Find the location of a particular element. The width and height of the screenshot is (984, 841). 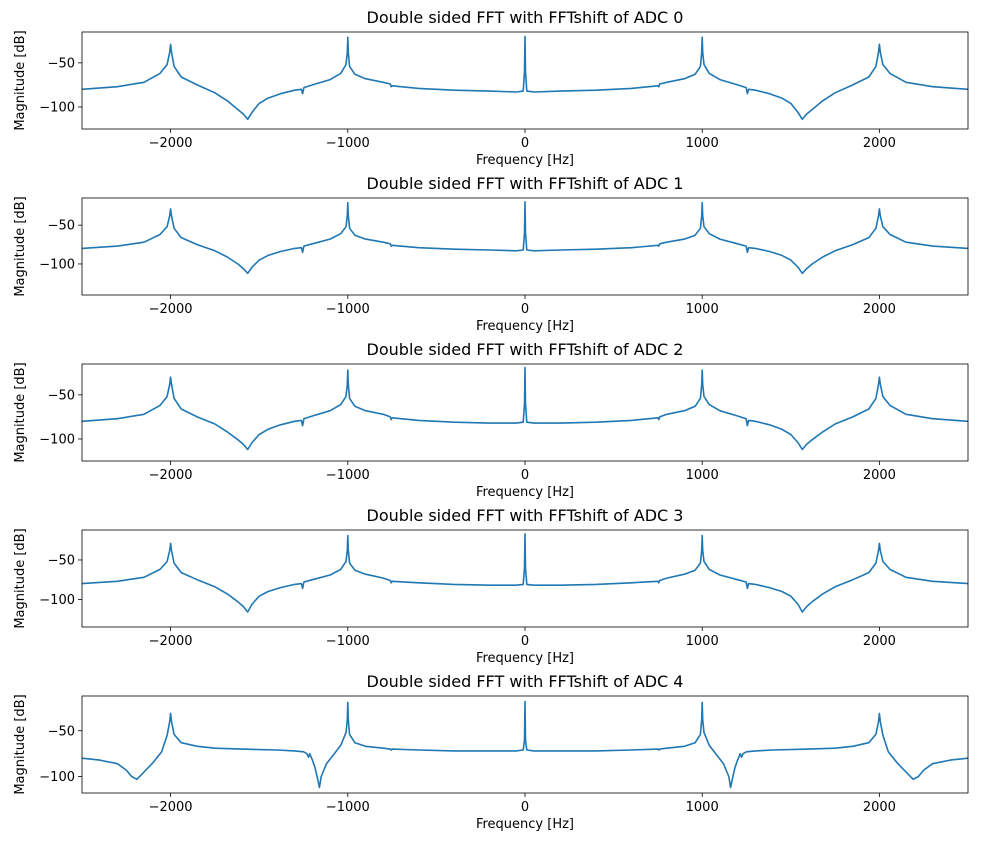

chart-title: Double sided FFT with FFTshift of ADC 3 is located at coordinates (525, 515).